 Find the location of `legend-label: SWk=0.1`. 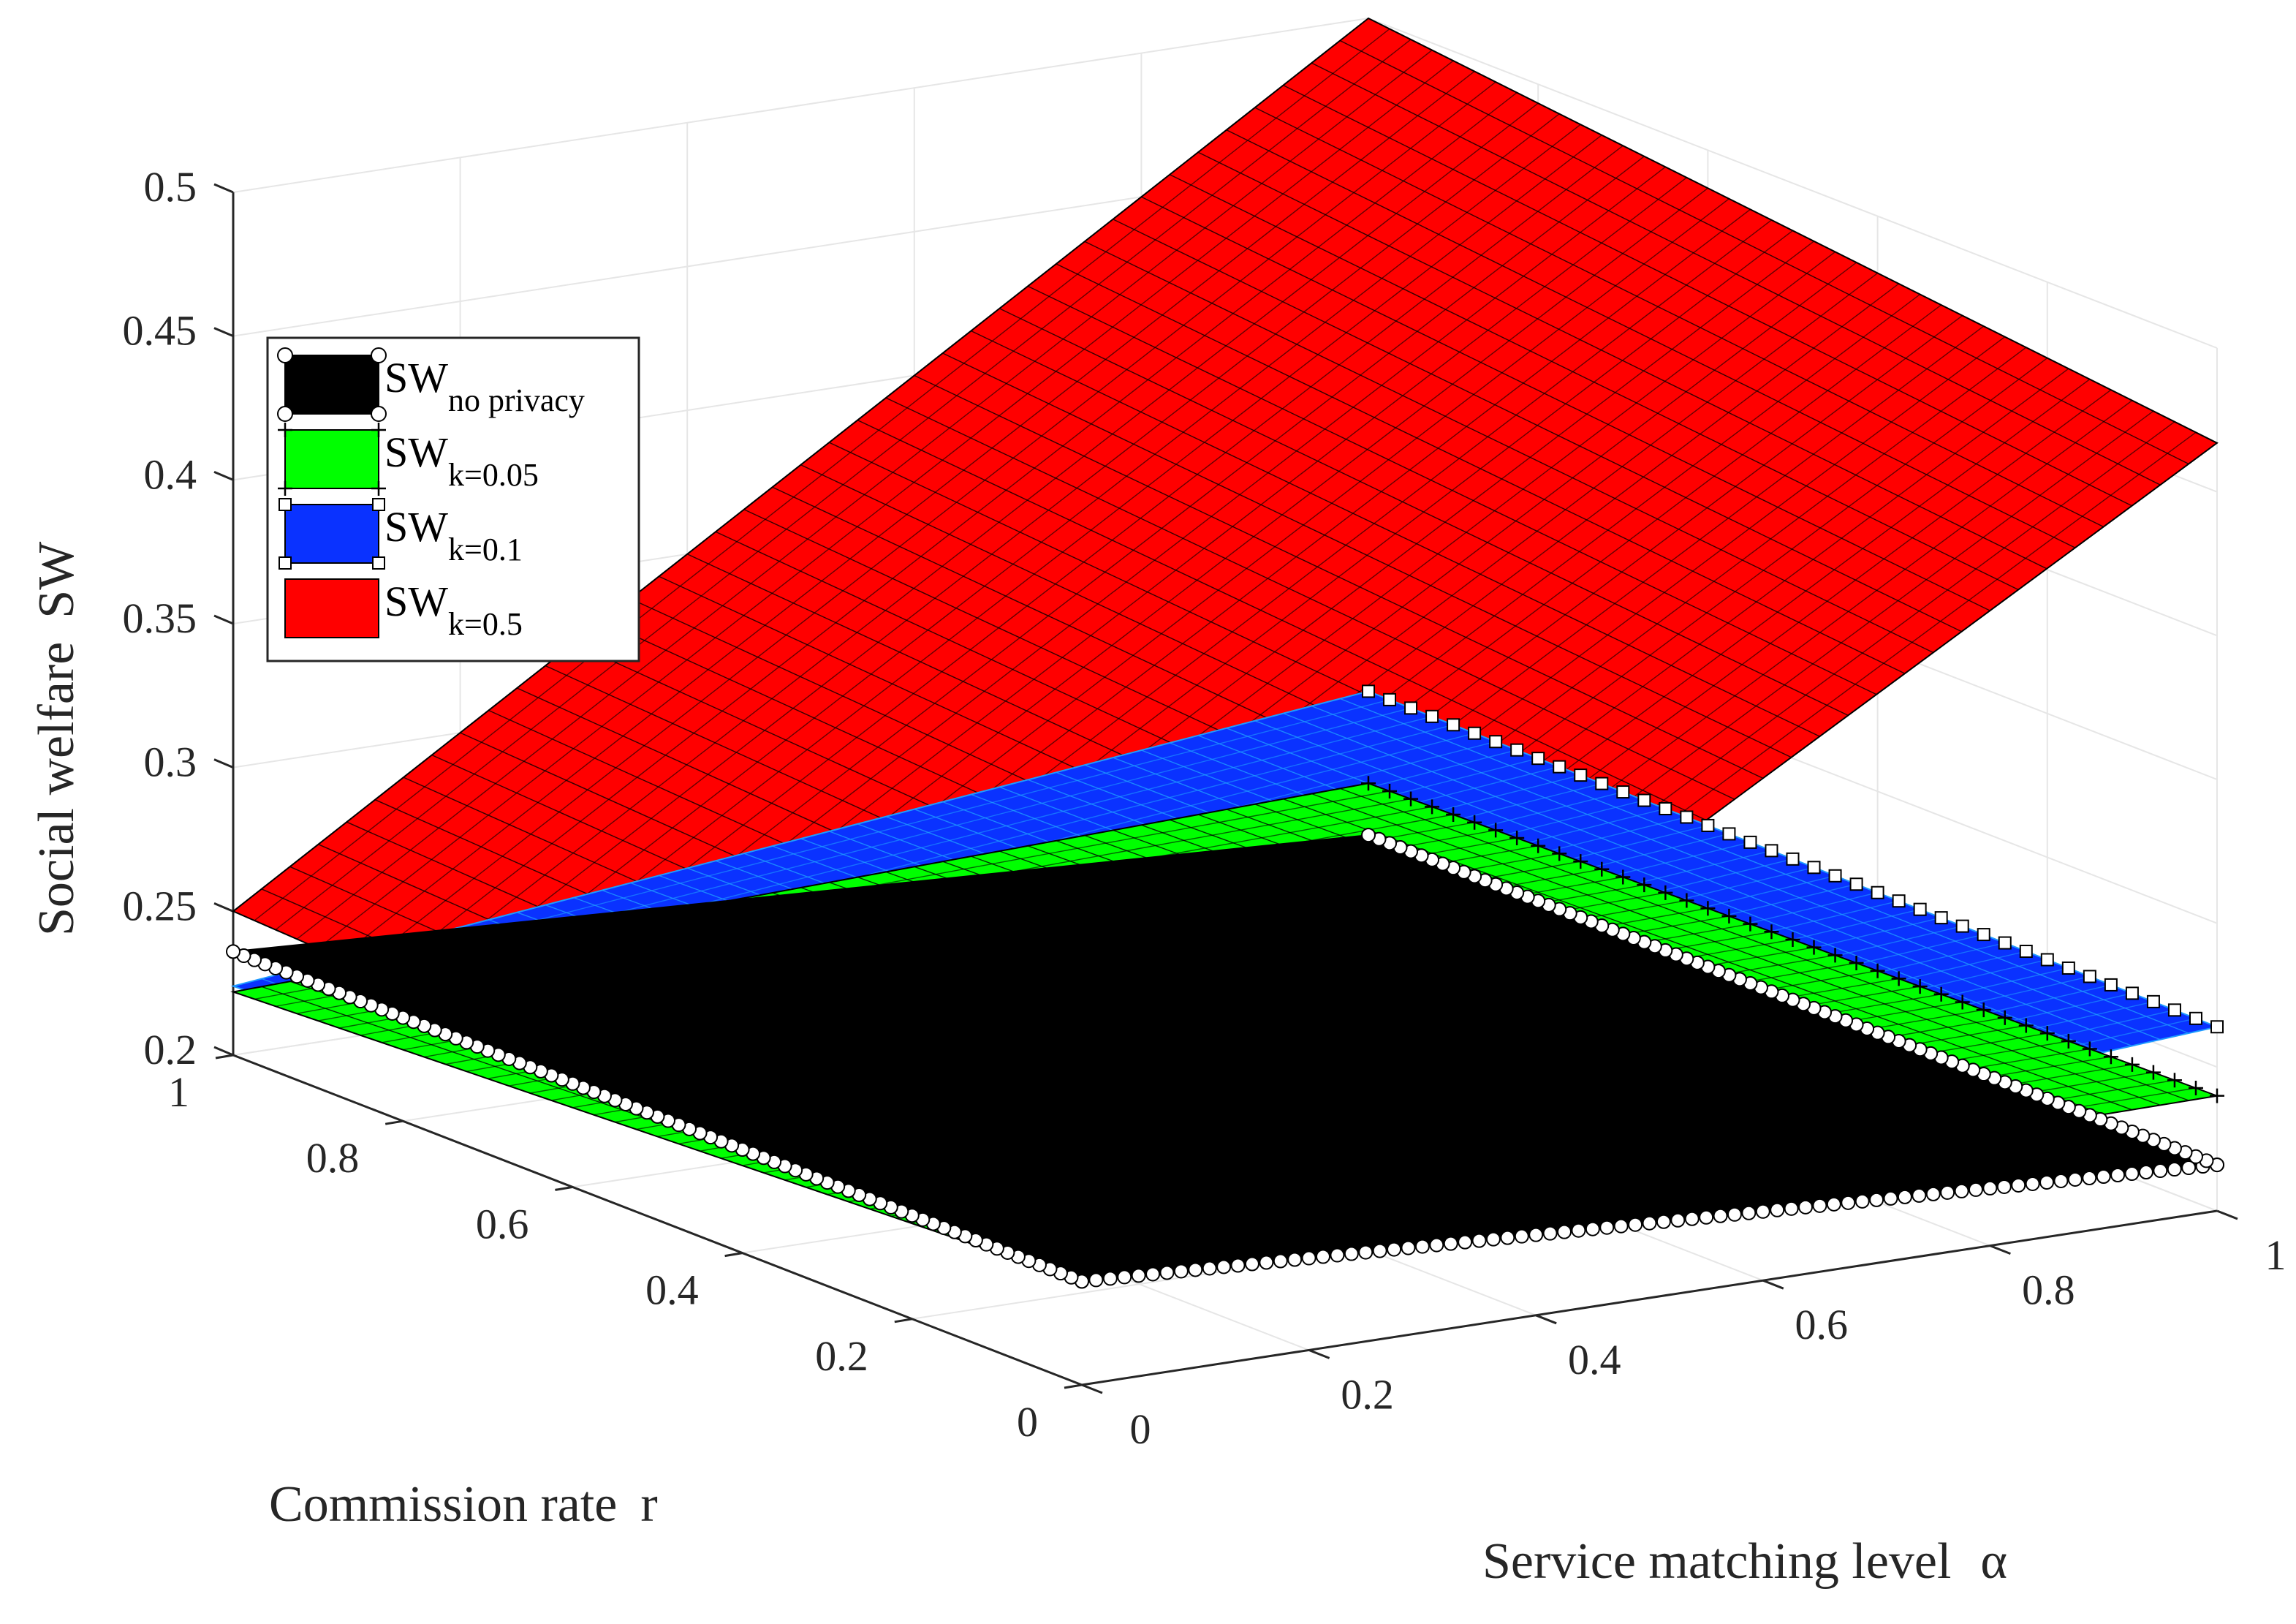

legend-label: SWk=0.1 is located at coordinates (454, 535).